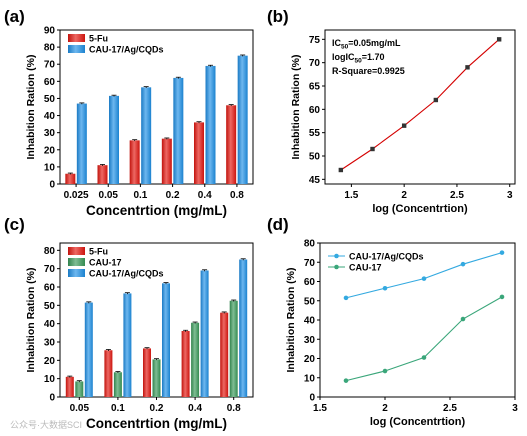  I want to click on panel-b-series-line, so click(420, 104).